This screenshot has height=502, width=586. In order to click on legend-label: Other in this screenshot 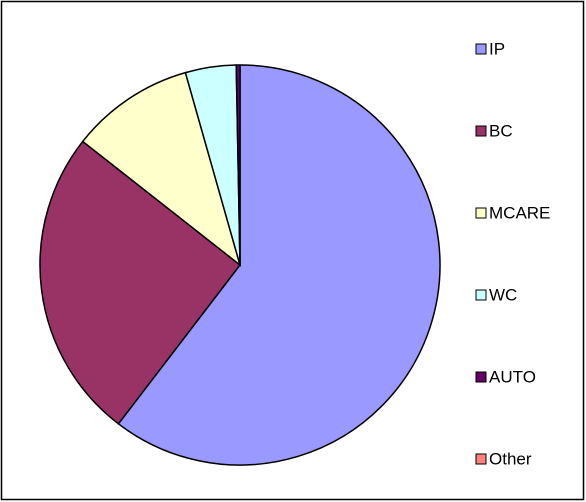, I will do `click(510, 458)`.